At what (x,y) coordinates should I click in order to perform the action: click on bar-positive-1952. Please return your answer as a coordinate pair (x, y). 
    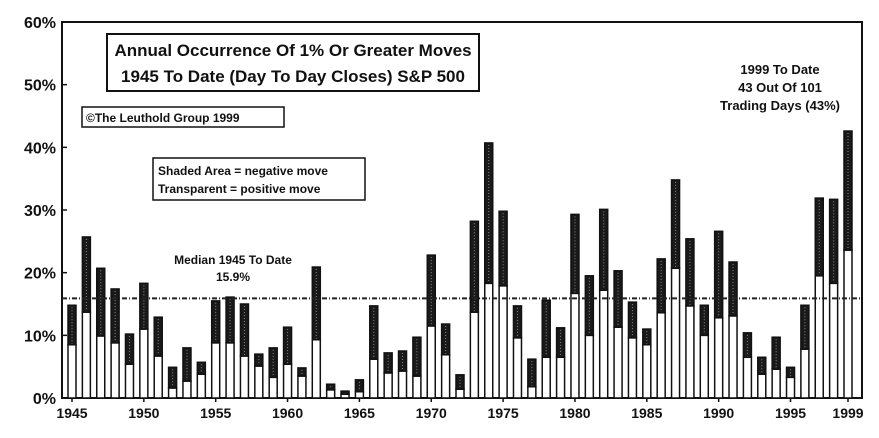
    Looking at the image, I should click on (172, 393).